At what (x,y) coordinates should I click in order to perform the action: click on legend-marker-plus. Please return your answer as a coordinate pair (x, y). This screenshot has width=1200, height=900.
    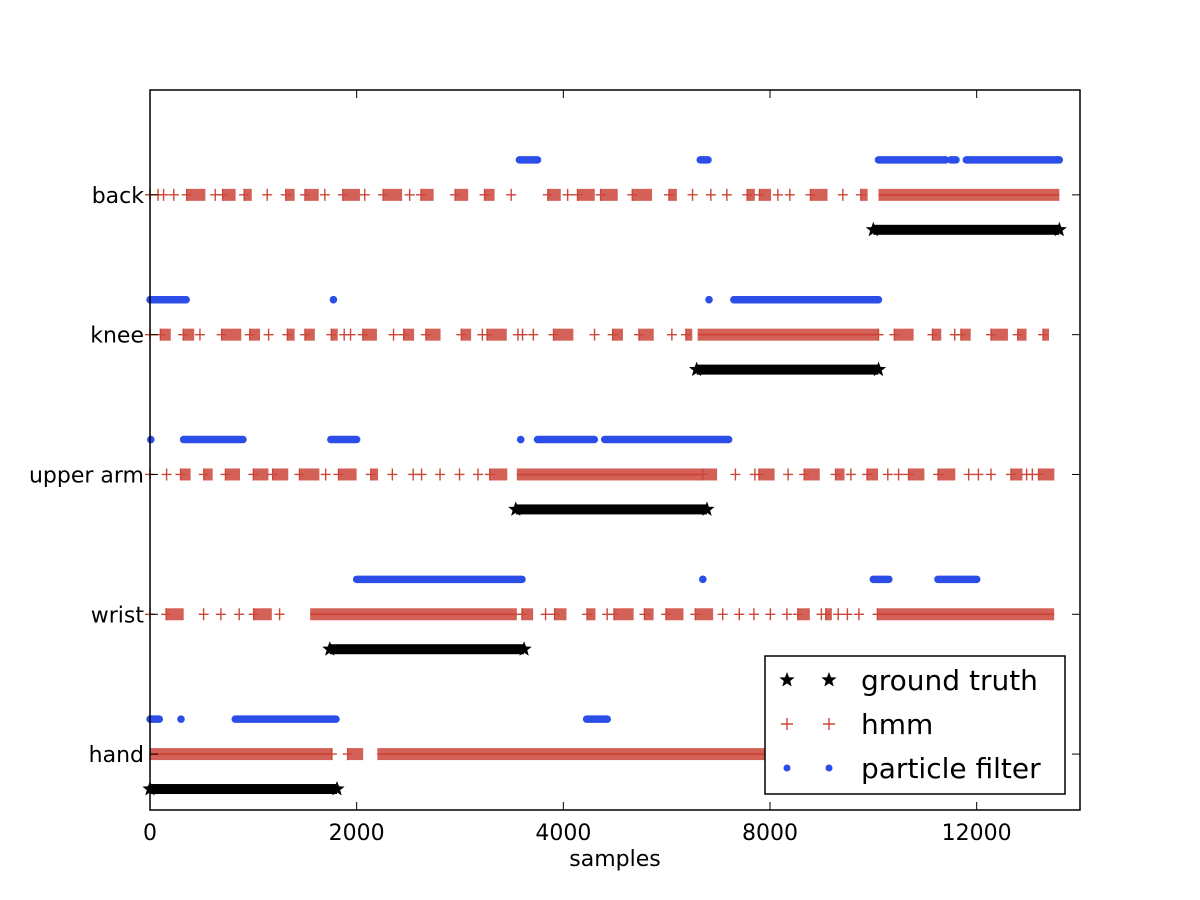
    Looking at the image, I should click on (787, 724).